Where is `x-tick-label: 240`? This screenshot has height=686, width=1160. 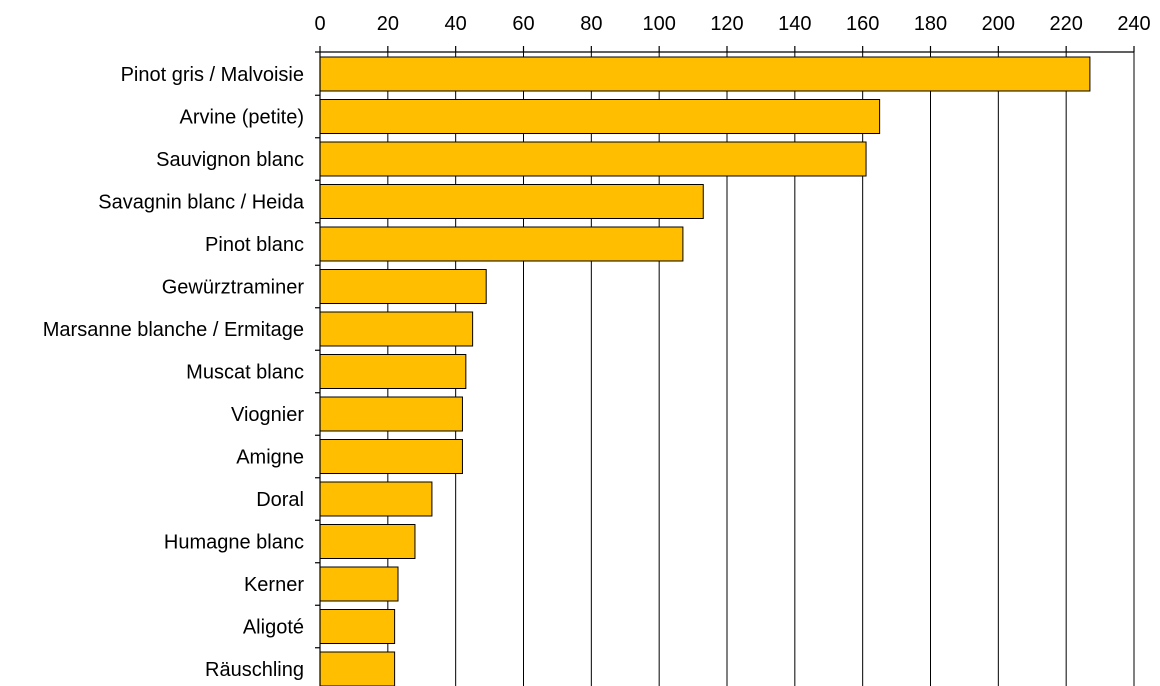 x-tick-label: 240 is located at coordinates (1133, 24).